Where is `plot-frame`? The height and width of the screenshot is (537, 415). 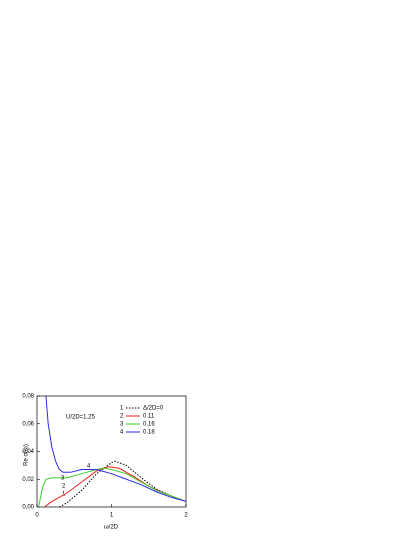 plot-frame is located at coordinates (111, 451).